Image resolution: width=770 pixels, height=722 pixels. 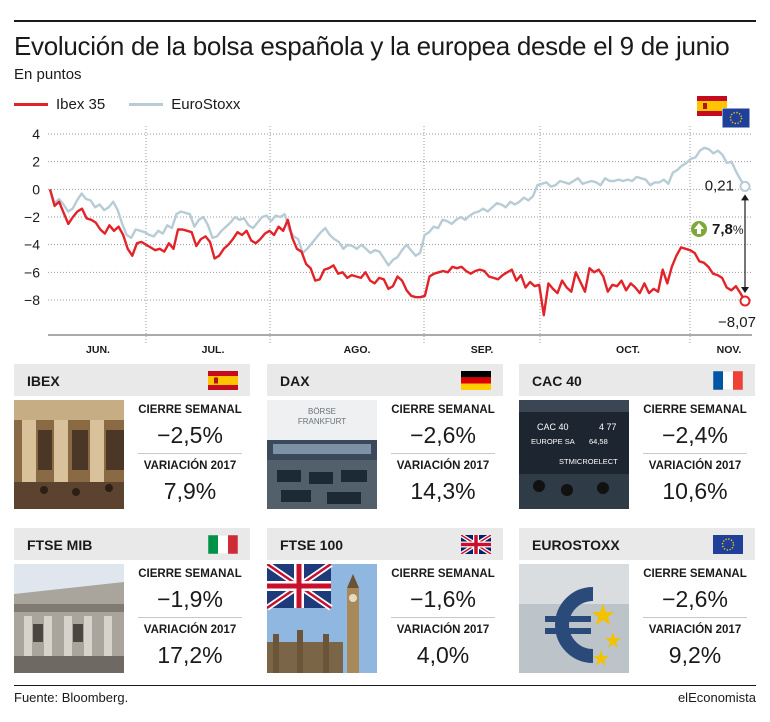 I want to click on madrid-stock-exchange-photo, so click(x=69, y=454).